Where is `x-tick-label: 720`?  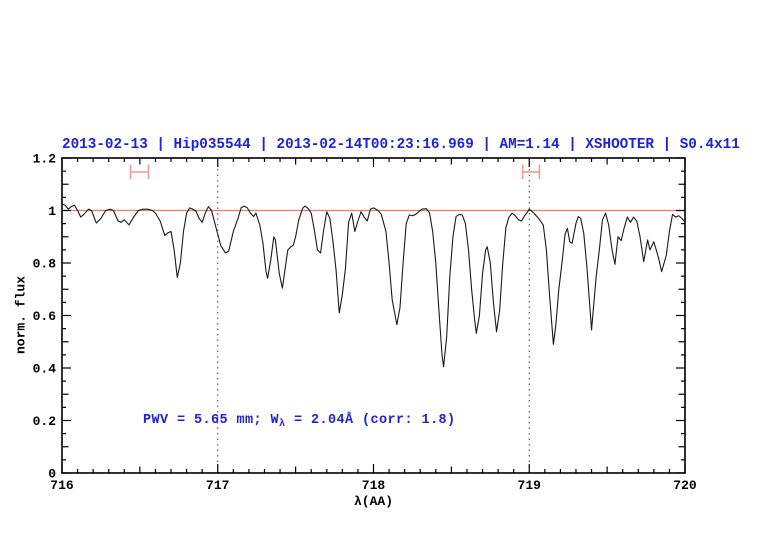 x-tick-label: 720 is located at coordinates (685, 485).